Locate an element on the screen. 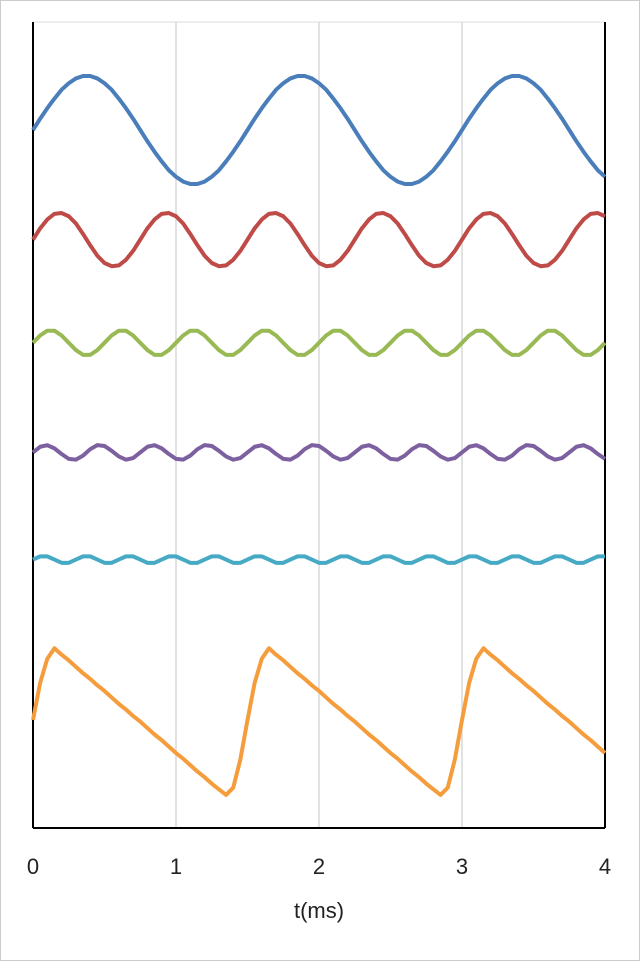 The width and height of the screenshot is (640, 961). x-tick-label: 0 is located at coordinates (33, 866).